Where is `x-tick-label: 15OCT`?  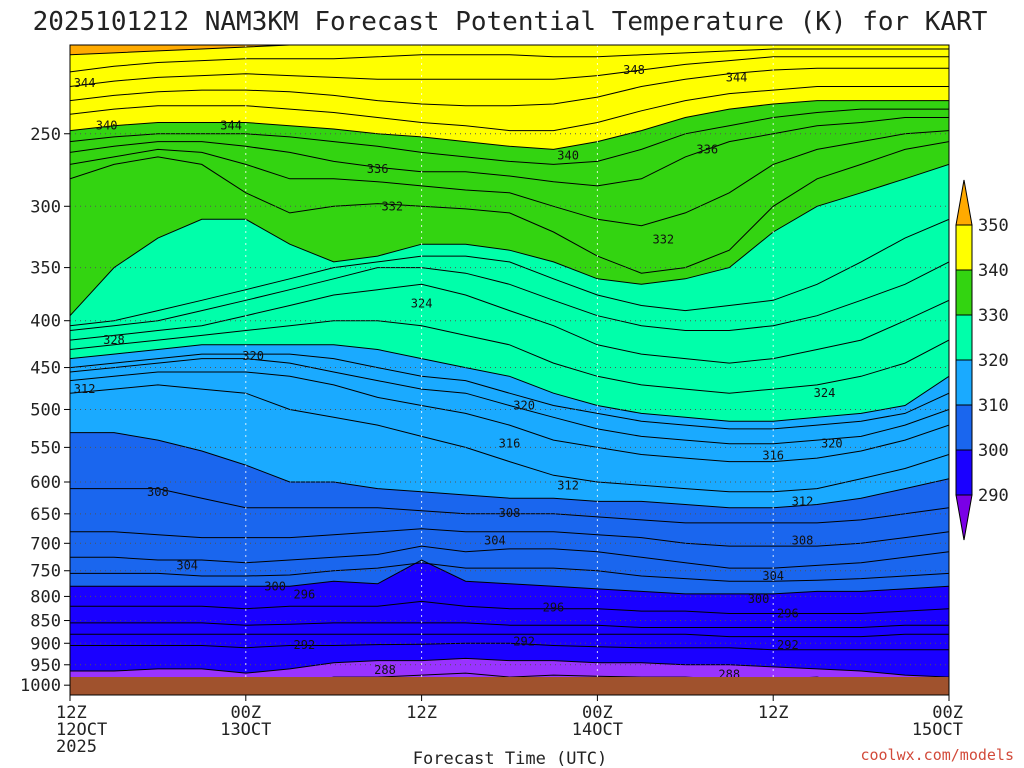
x-tick-label: 15OCT is located at coordinates (937, 730).